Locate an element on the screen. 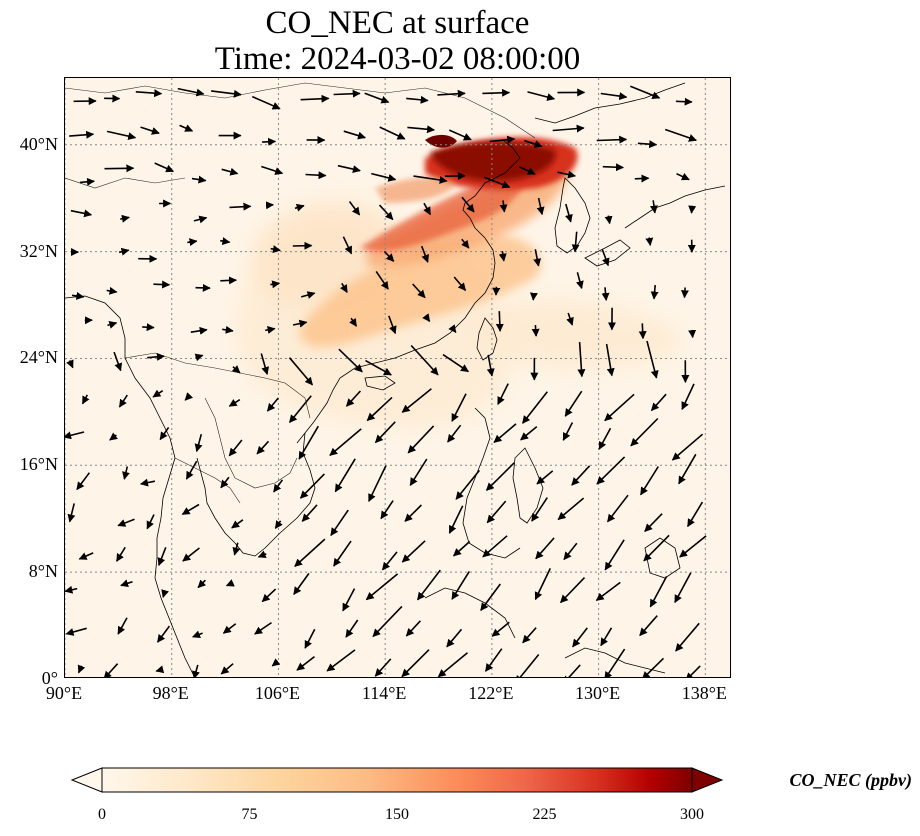 This screenshot has height=836, width=920. colorbar-tick-label: 0 is located at coordinates (102, 814).